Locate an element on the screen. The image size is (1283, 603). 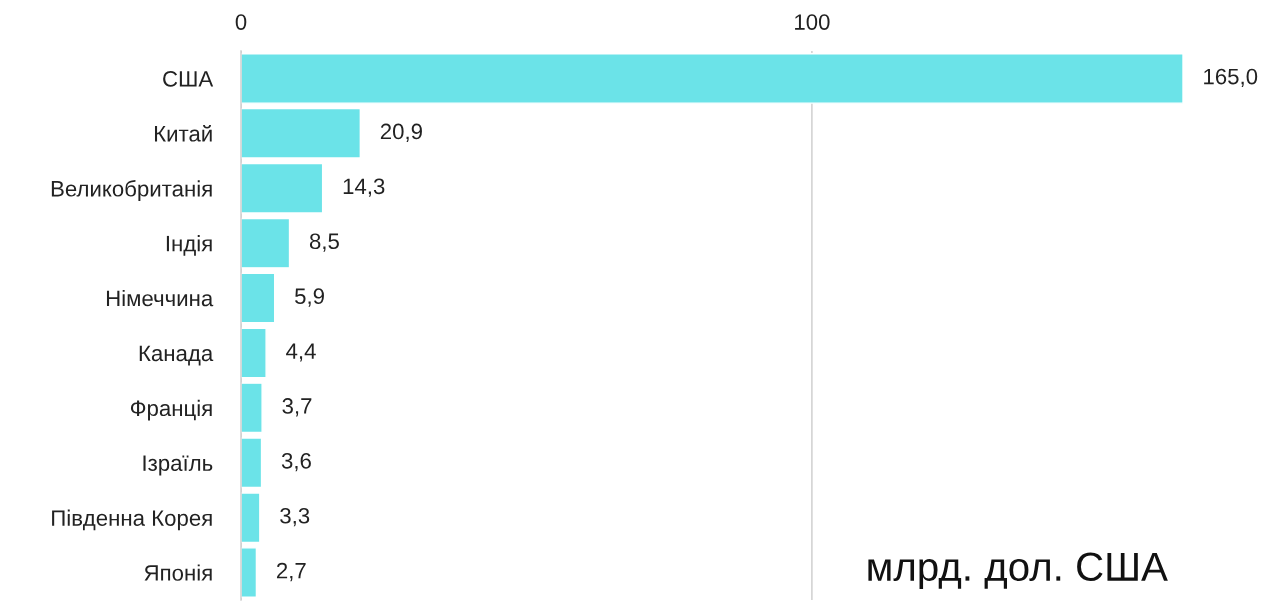
data-label: 14,3 is located at coordinates (364, 187).